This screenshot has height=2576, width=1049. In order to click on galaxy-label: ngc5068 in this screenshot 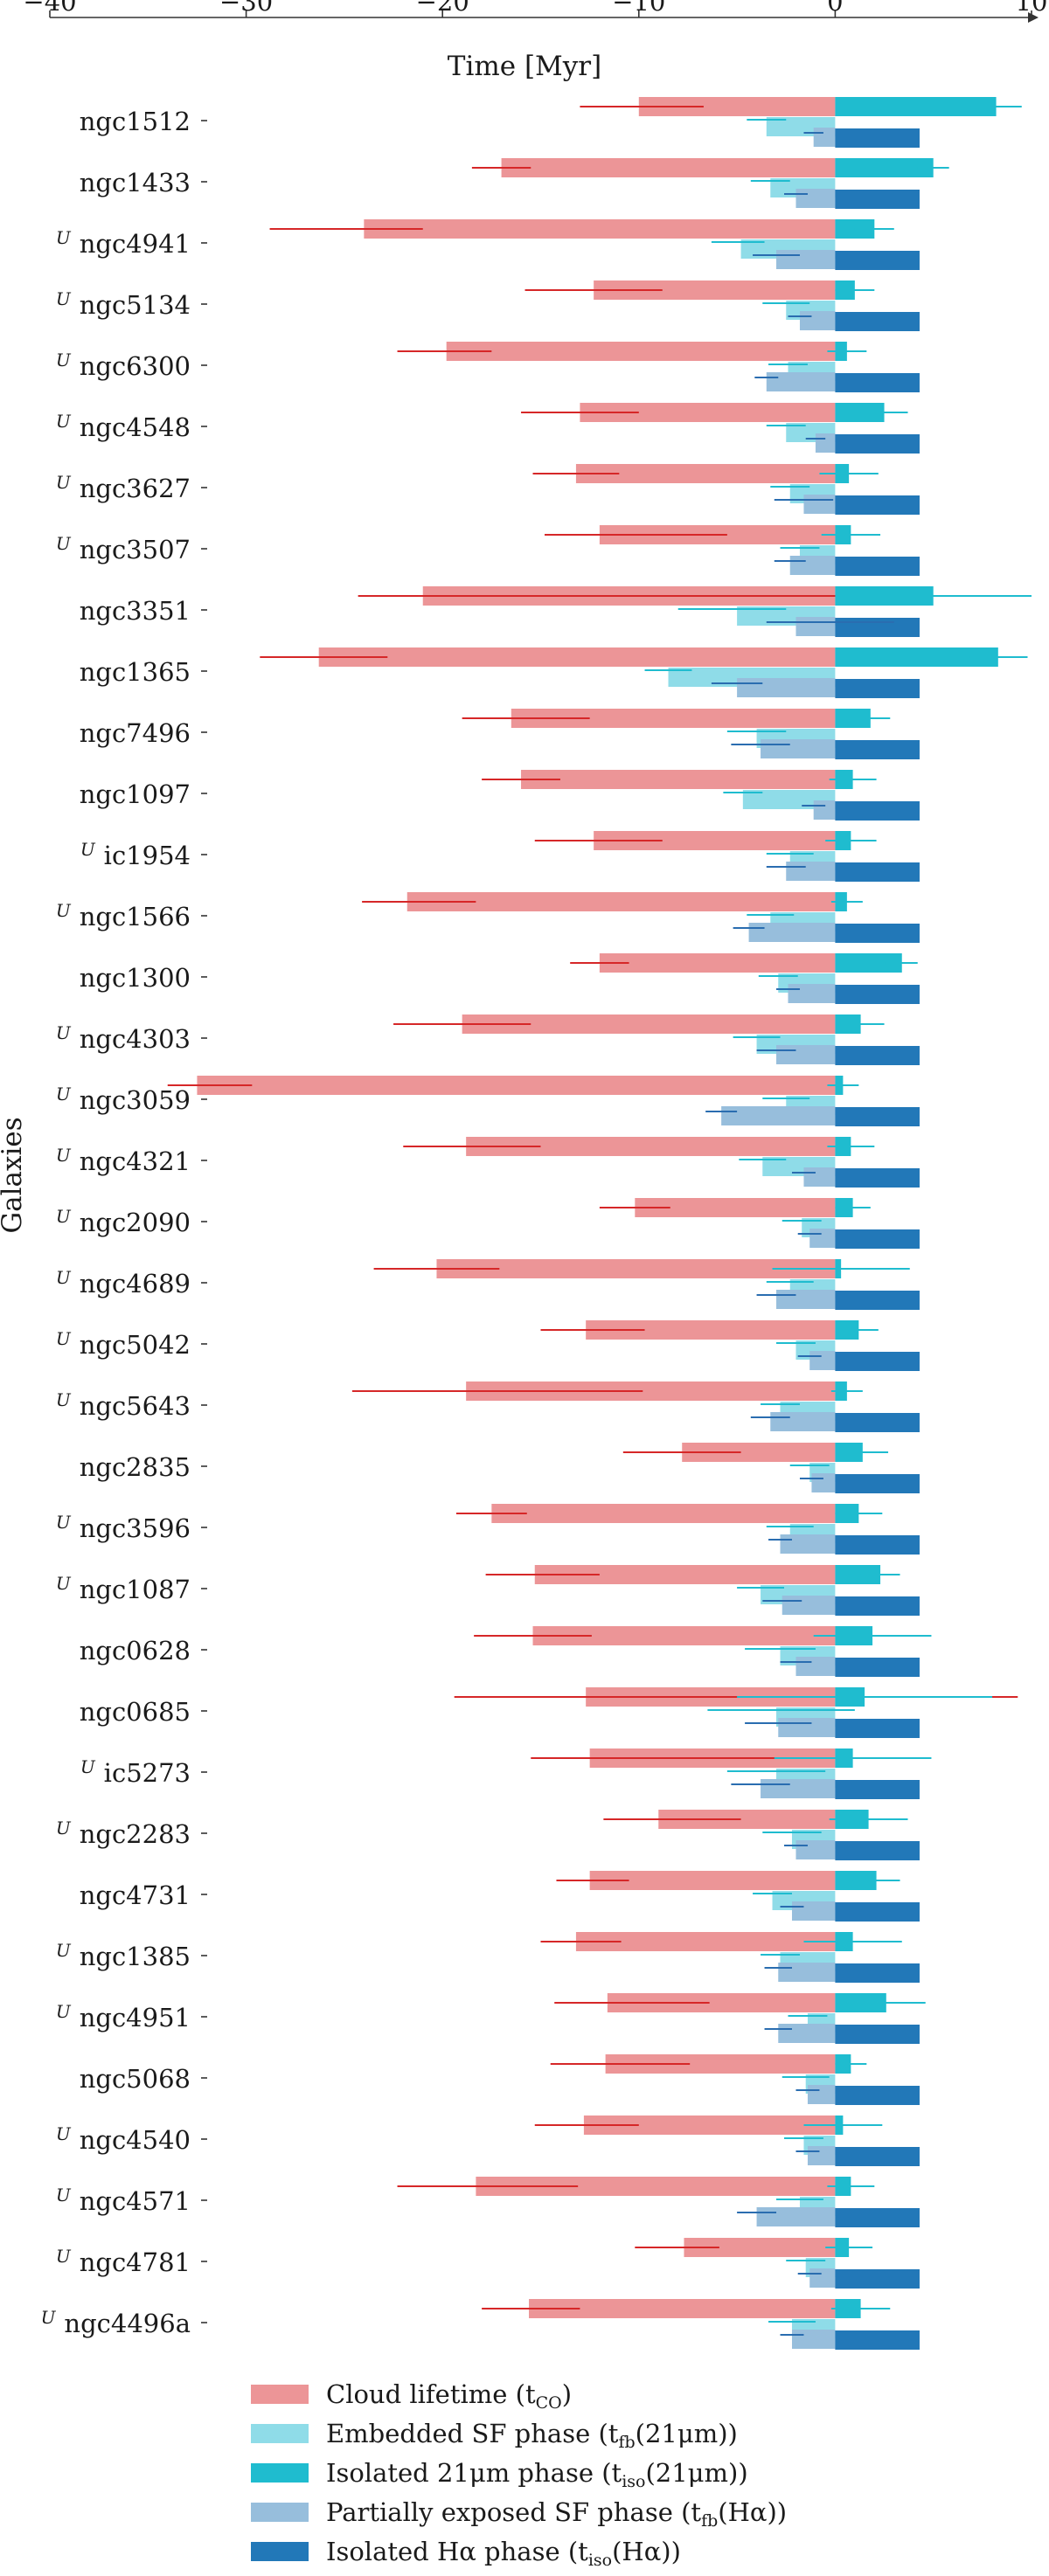, I will do `click(135, 2079)`.